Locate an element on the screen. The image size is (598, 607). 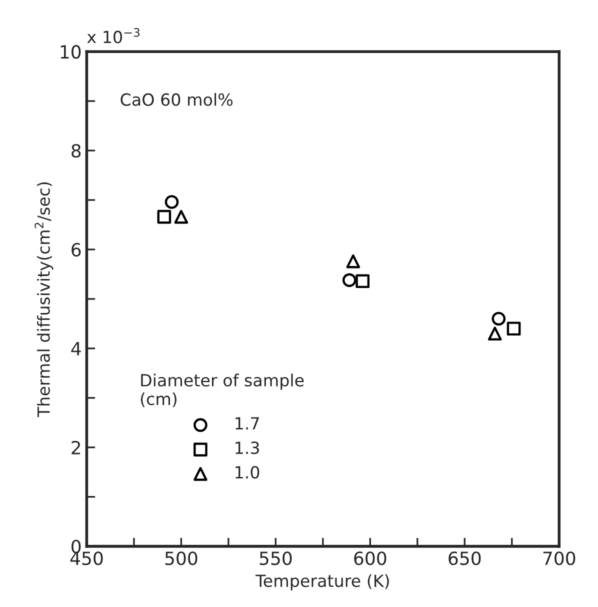
x-axis-title: Temperature (K) is located at coordinates (322, 582).